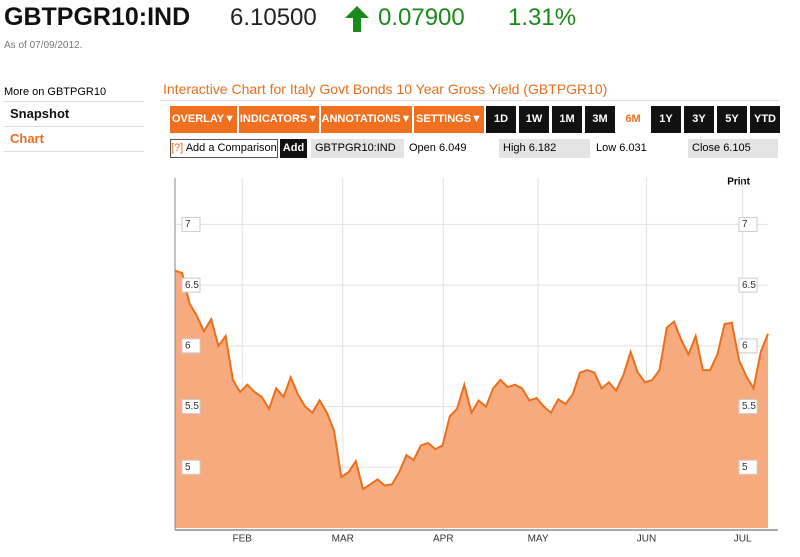 This screenshot has height=557, width=800. Describe the element at coordinates (449, 119) in the screenshot. I see `menu-button: SETTINGS▼` at that location.